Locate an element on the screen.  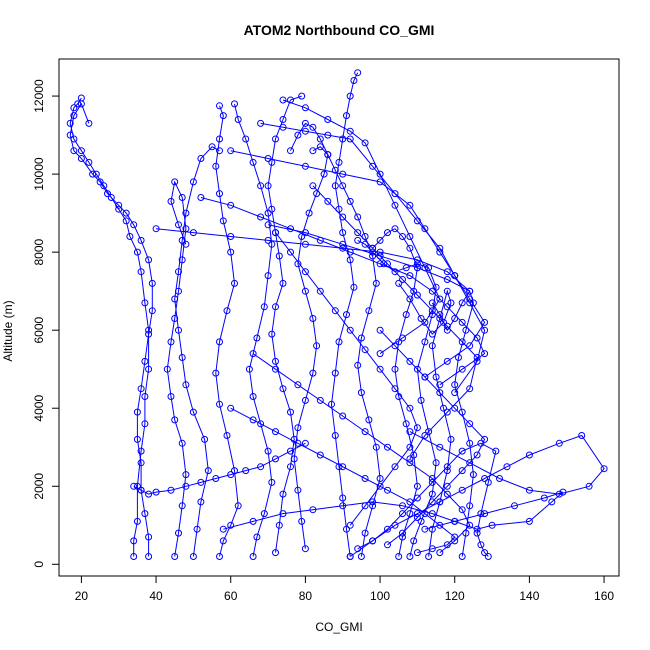
y-tick-label: 6000 is located at coordinates (39, 330).